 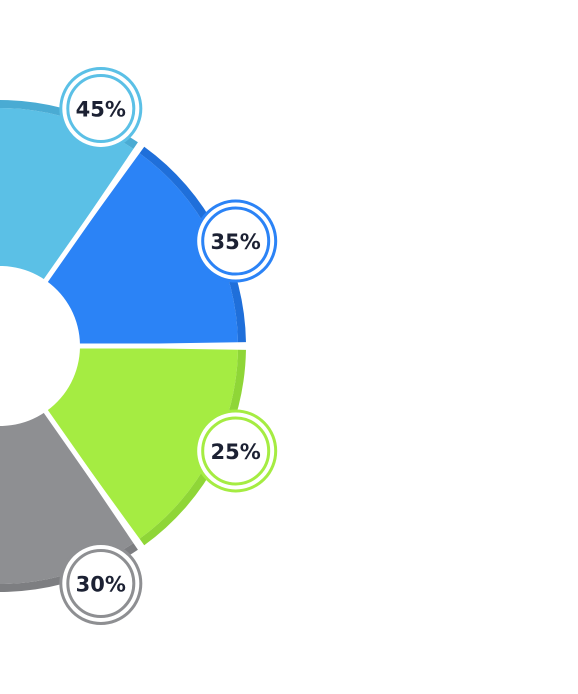 I want to click on percentage-label-2: 35%, so click(x=236, y=242).